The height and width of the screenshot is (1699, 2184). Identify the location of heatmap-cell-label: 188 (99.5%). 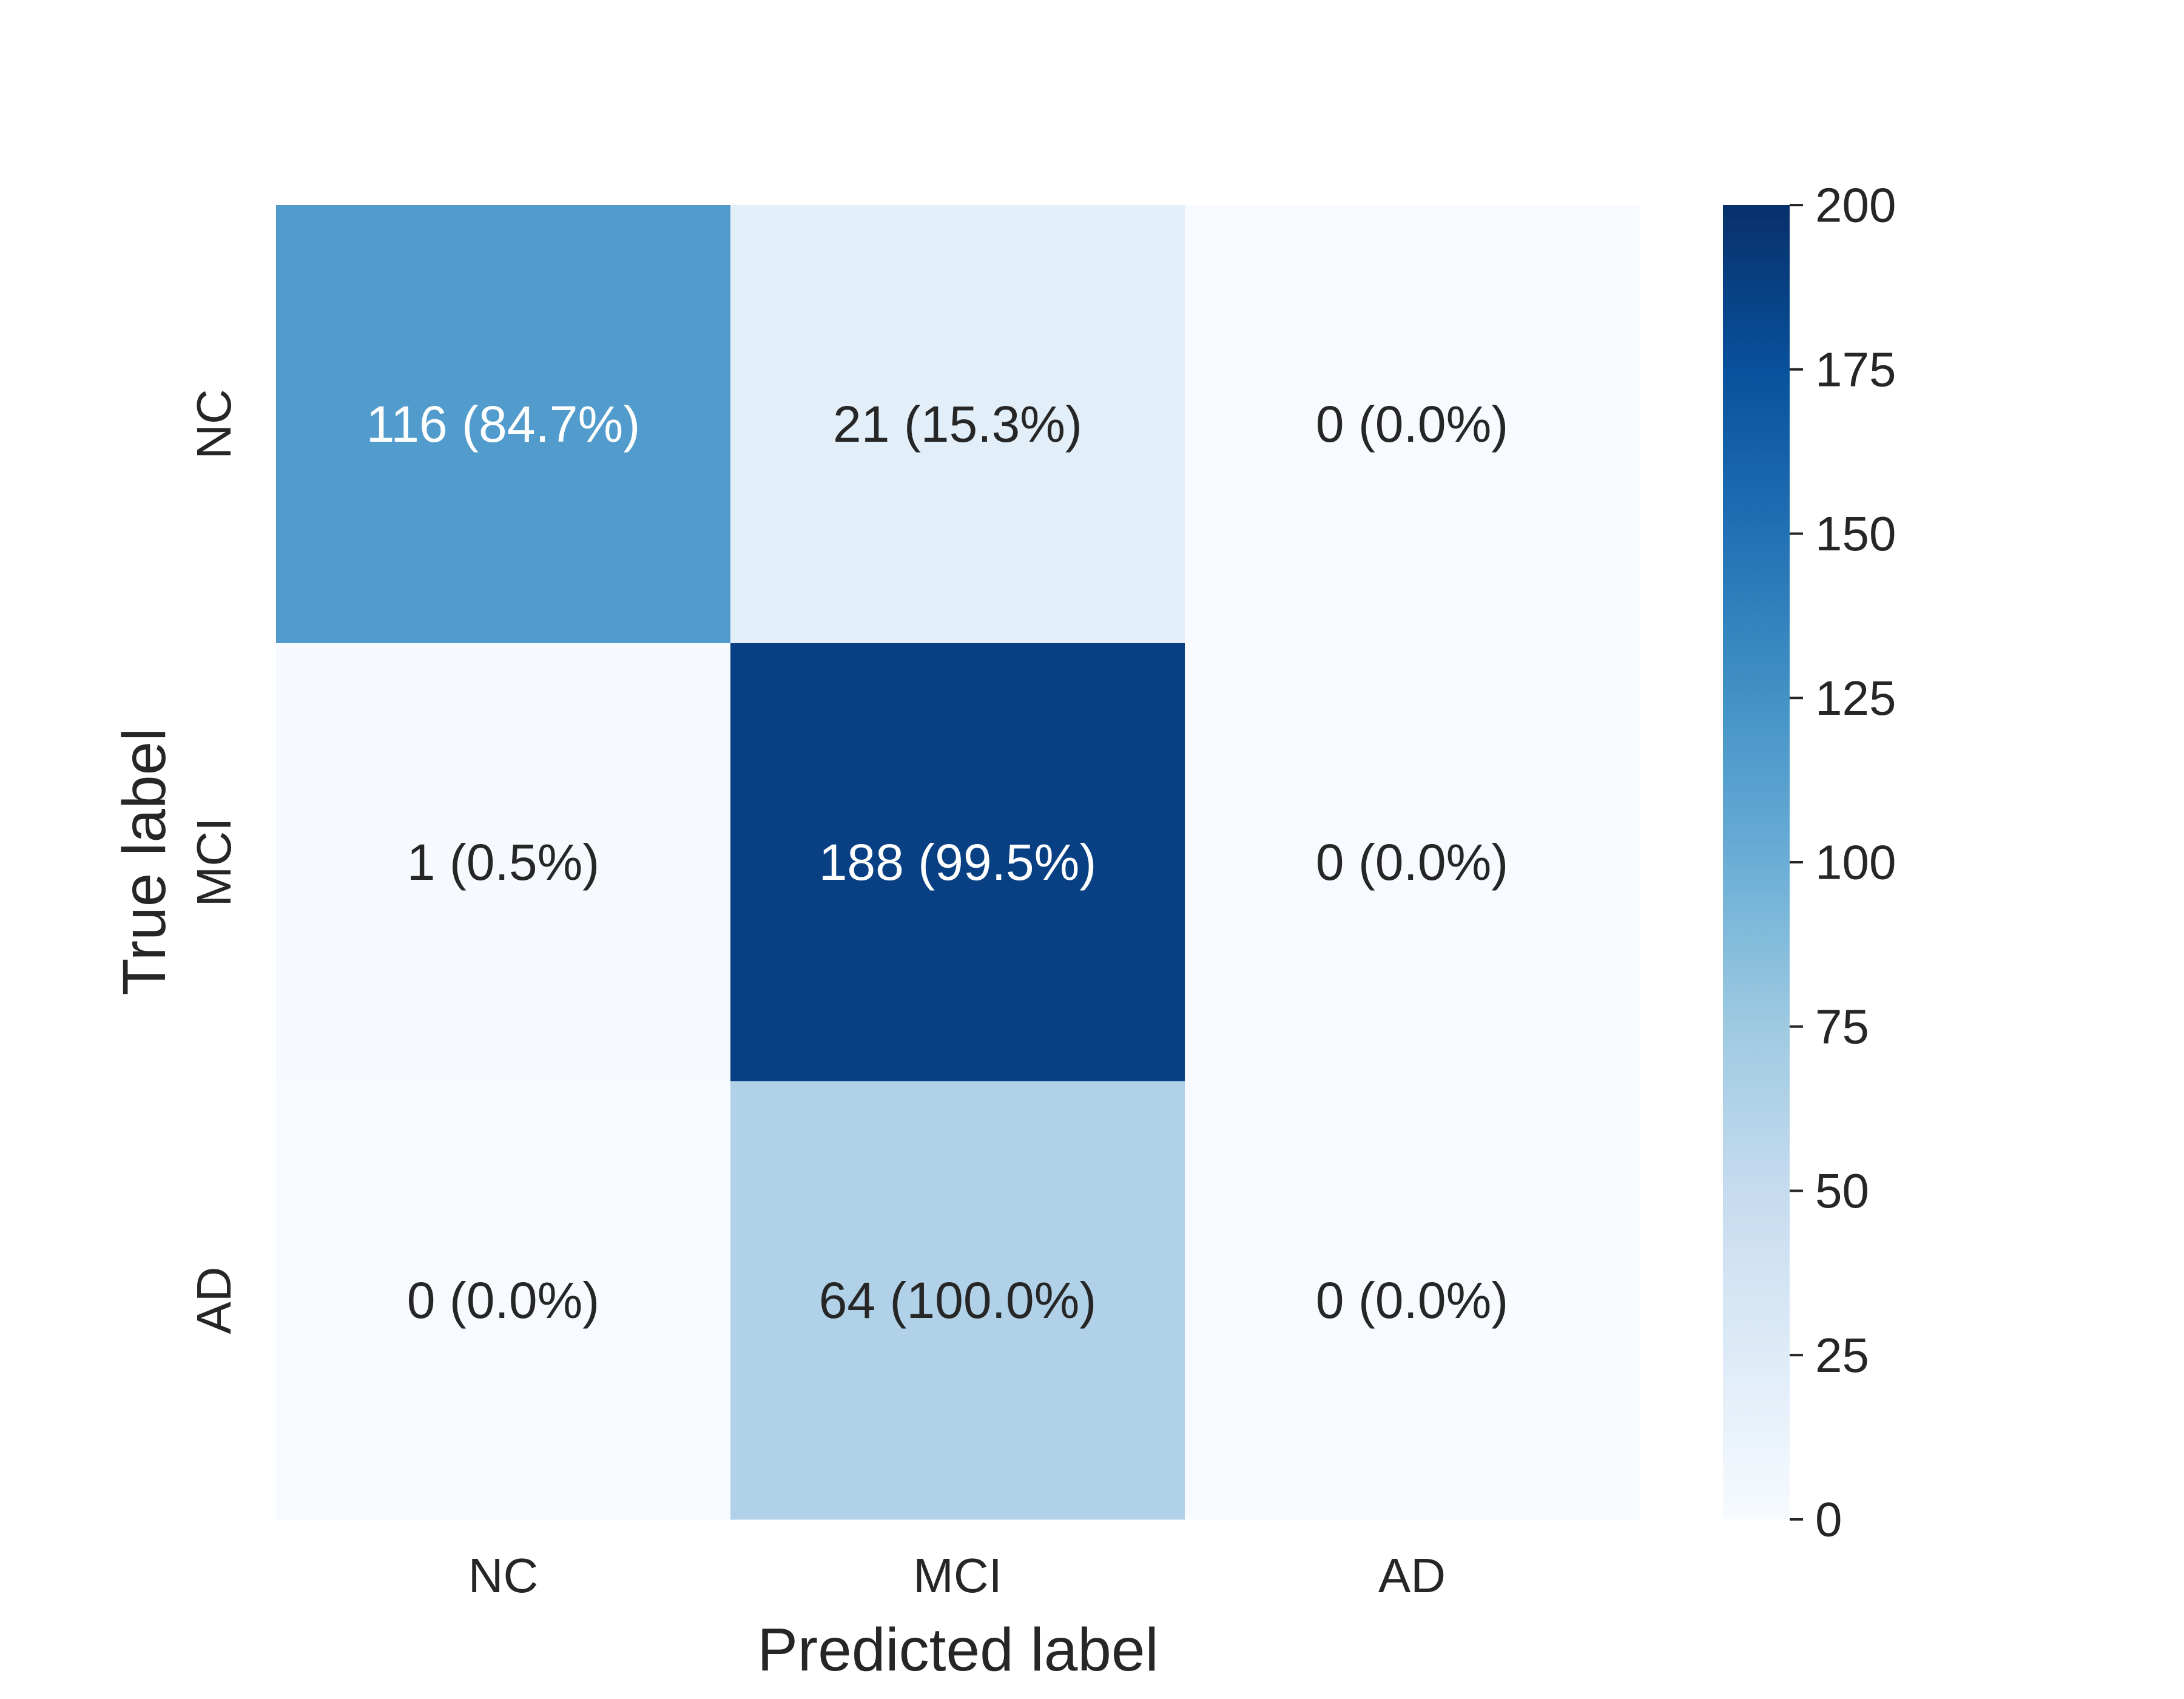
(958, 862).